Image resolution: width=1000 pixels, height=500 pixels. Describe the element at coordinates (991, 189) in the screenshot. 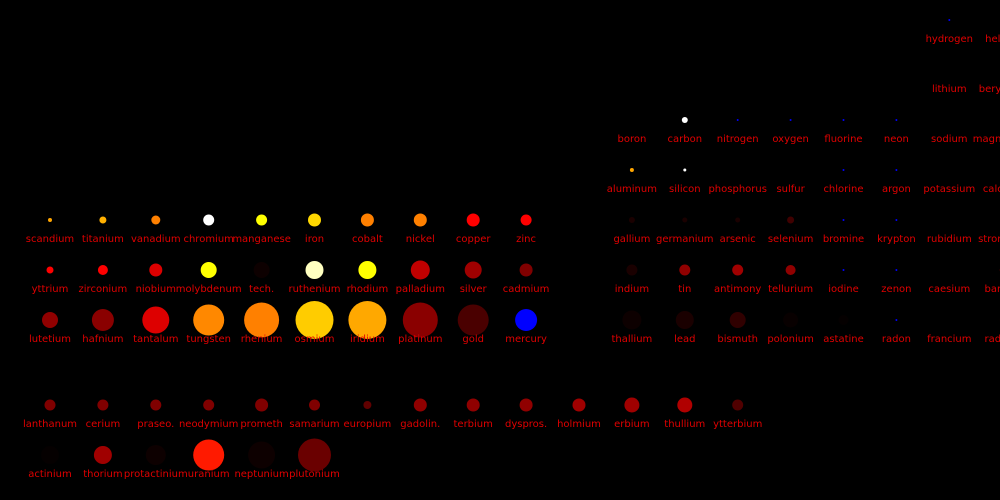

I see `label-calcium: calcium` at that location.